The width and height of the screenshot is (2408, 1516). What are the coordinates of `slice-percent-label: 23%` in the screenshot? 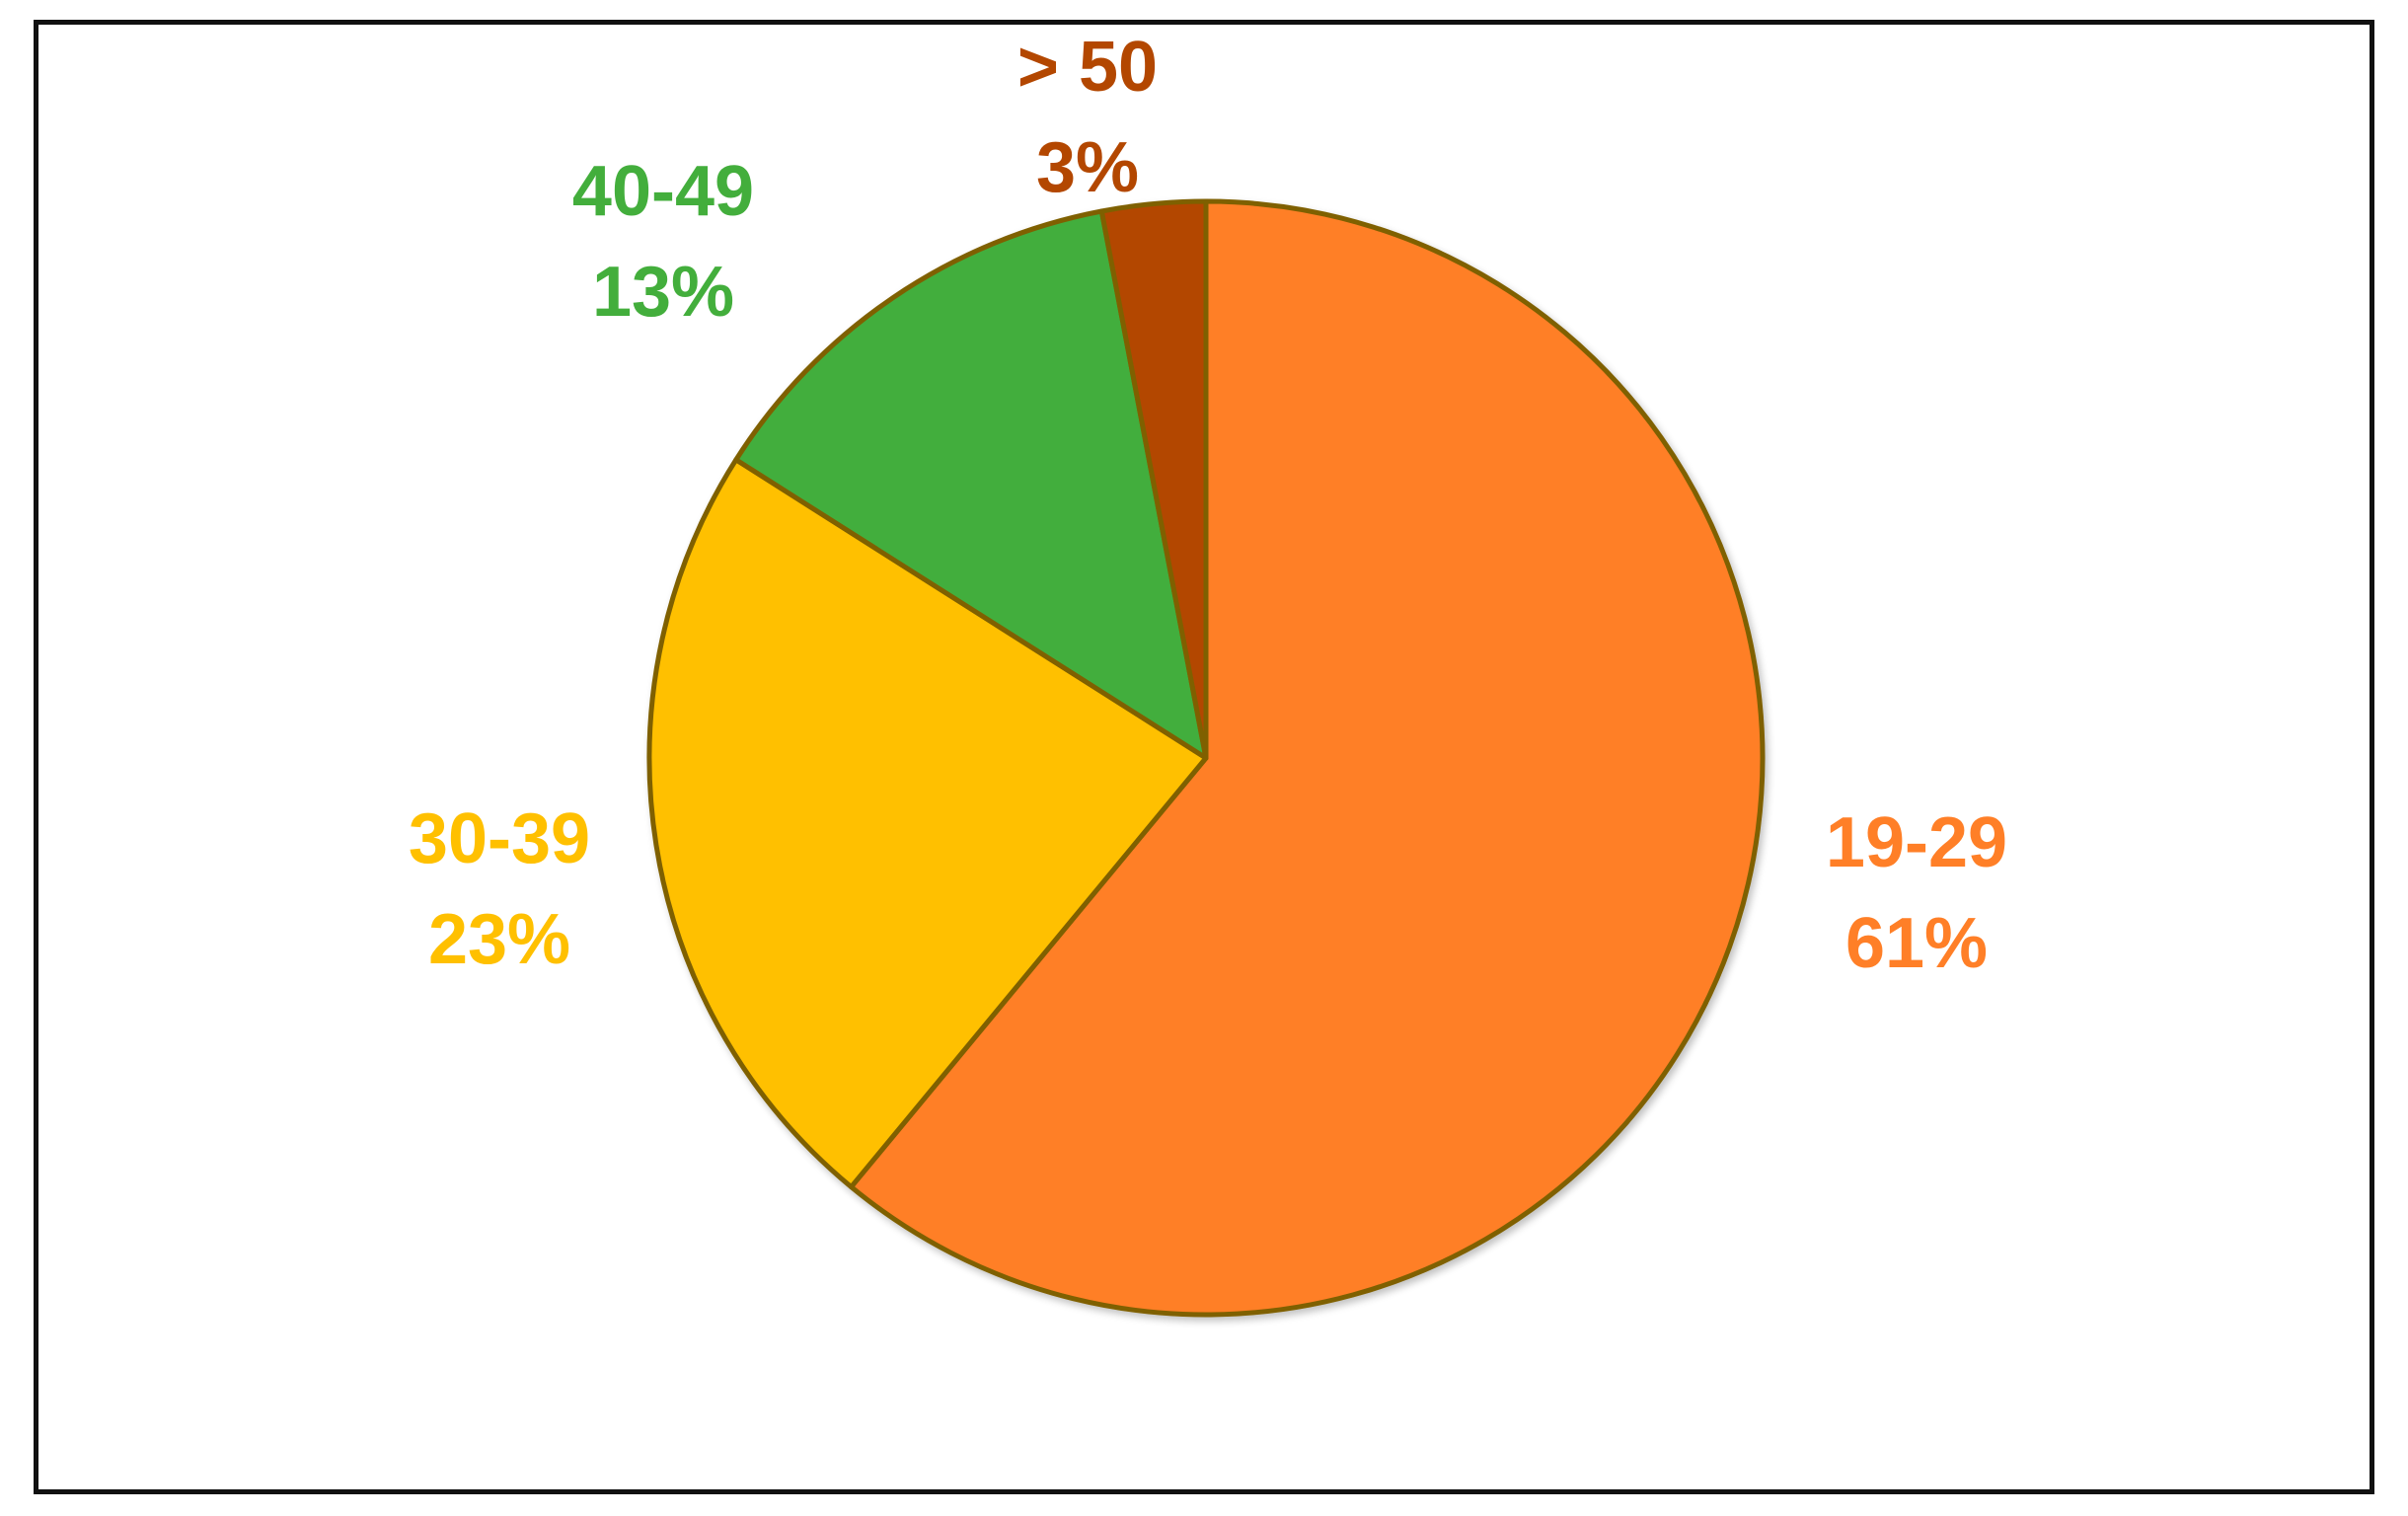 It's located at (499, 940).